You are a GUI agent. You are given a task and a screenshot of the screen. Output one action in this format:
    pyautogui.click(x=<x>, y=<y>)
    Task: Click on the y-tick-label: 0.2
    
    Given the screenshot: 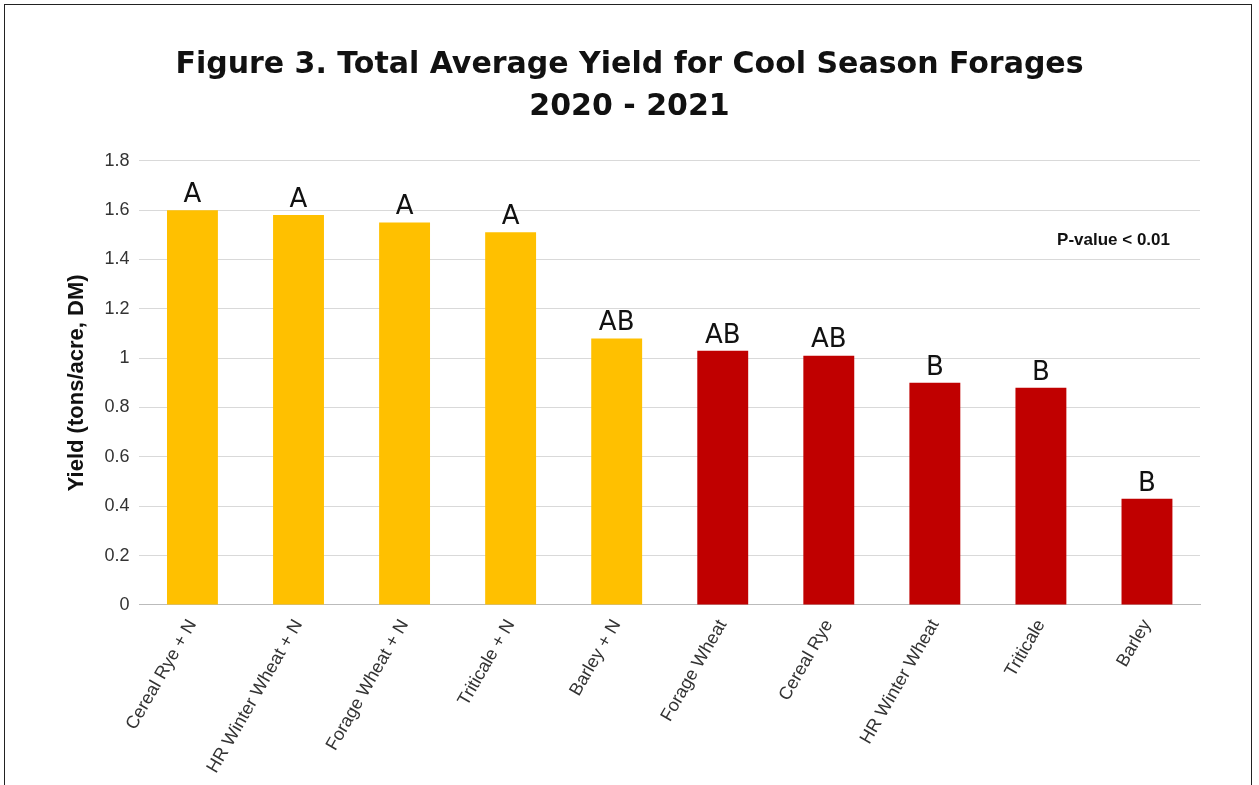 What is the action you would take?
    pyautogui.click(x=117, y=554)
    